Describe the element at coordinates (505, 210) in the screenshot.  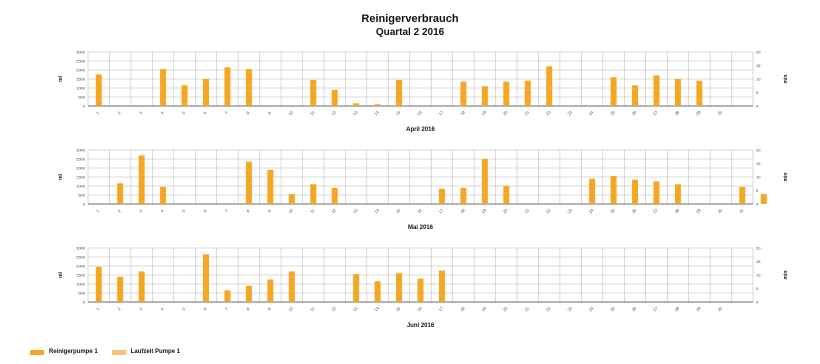
I see `x-tick-label: 20` at that location.